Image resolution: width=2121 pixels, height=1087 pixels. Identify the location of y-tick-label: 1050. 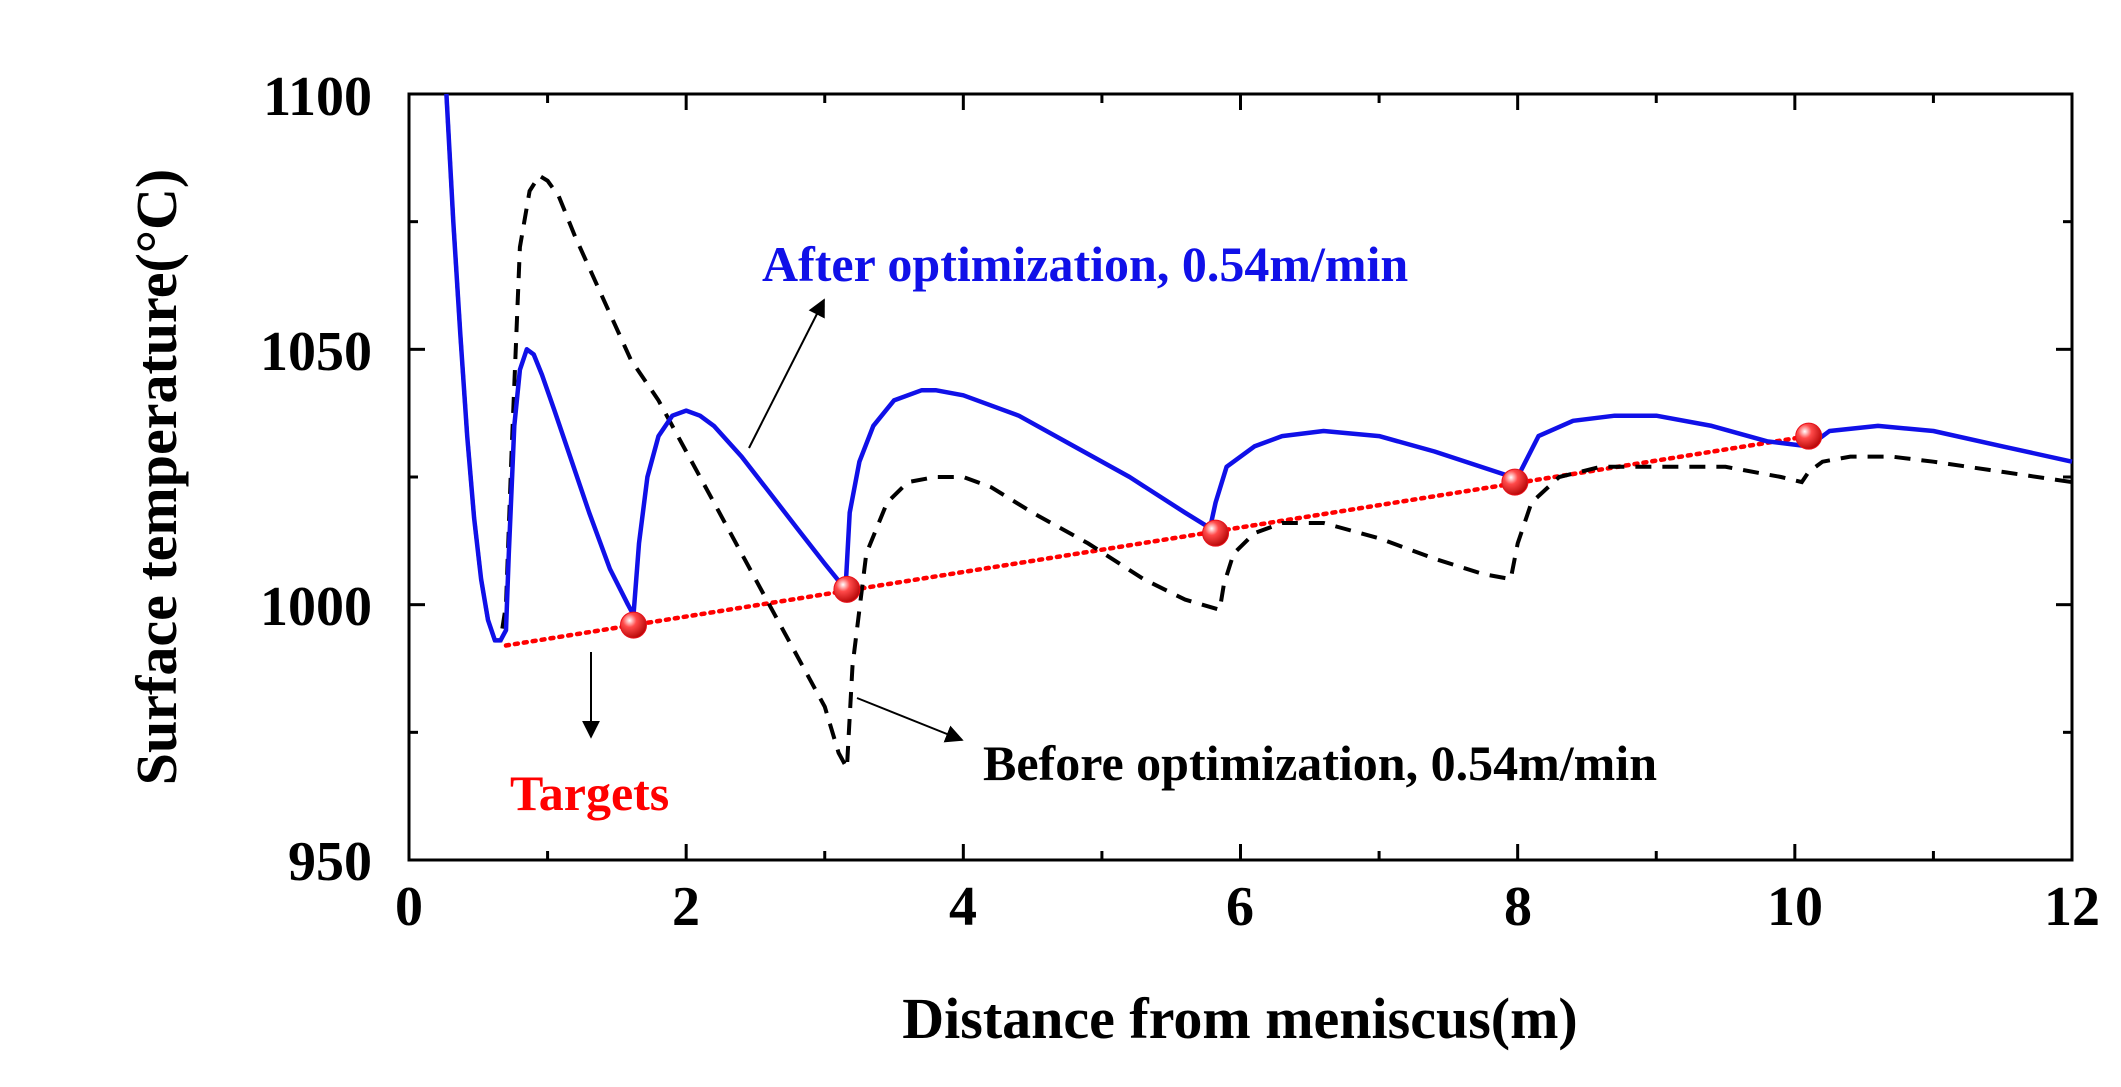
(316, 352).